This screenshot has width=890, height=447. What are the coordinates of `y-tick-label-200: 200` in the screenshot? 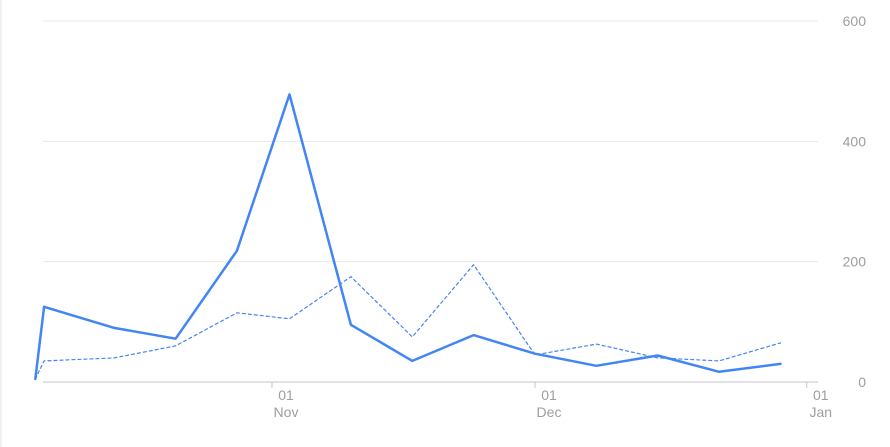 It's located at (855, 262).